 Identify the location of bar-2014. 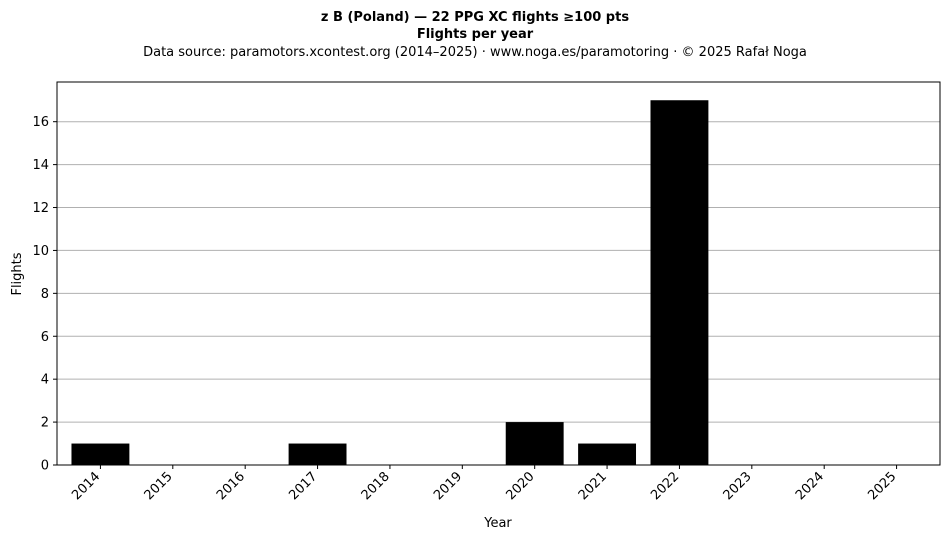
(100, 454).